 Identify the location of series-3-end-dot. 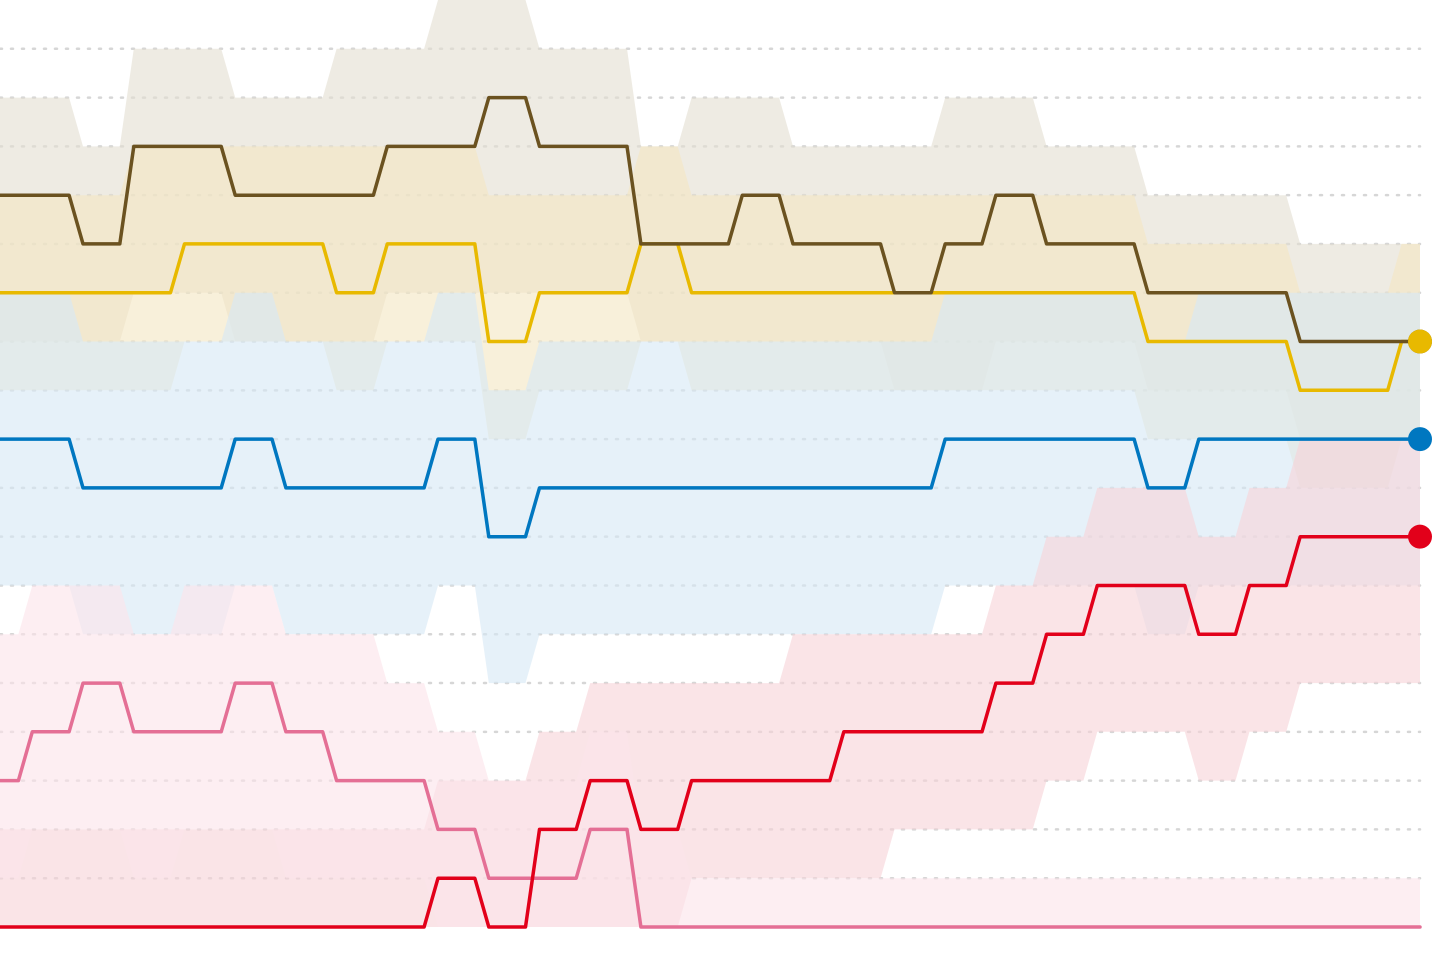
(1420, 439).